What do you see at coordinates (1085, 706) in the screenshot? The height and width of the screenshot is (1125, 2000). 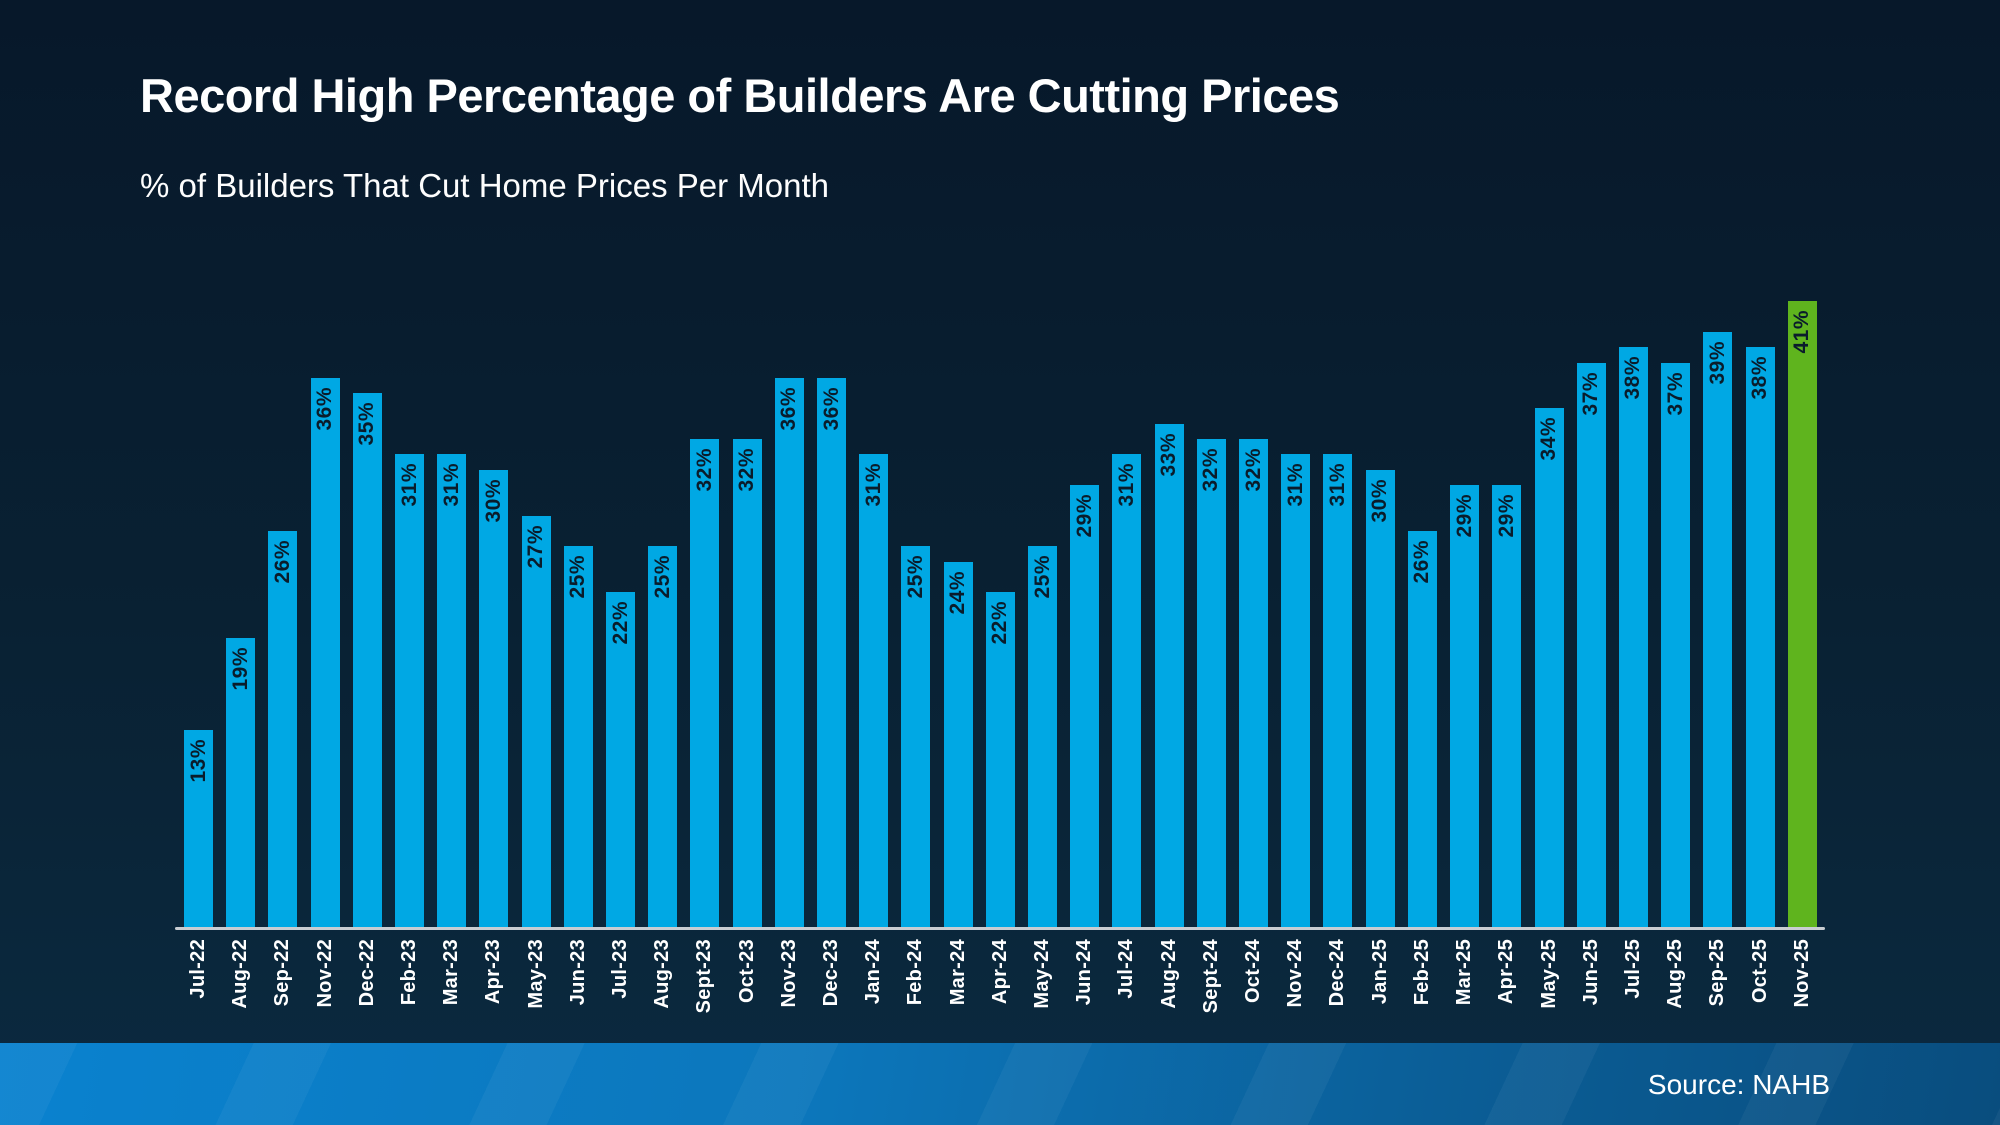 I see `bar-jun-24: 29%` at bounding box center [1085, 706].